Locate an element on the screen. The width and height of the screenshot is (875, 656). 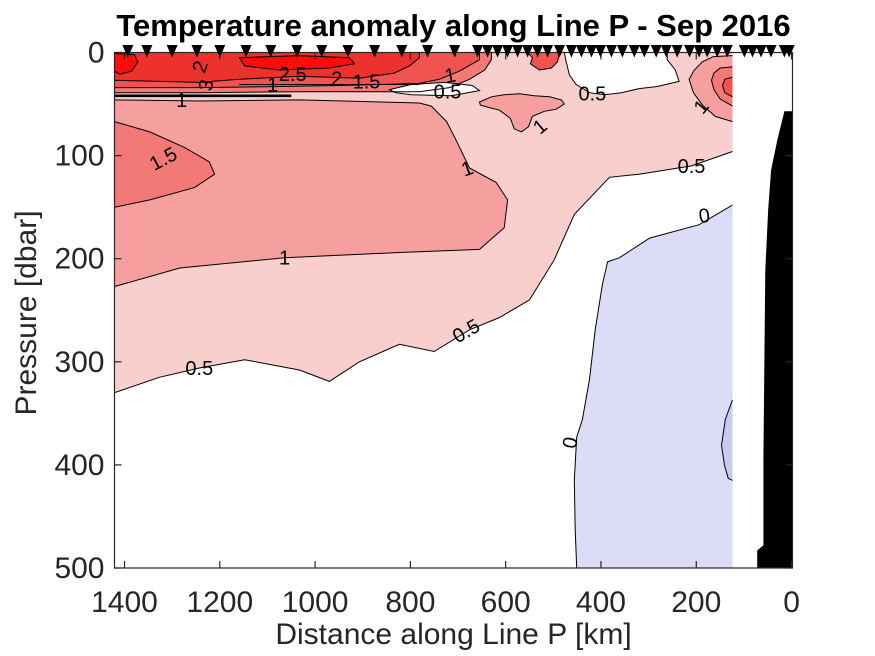
x-axis-label: Distance along Line P [km] is located at coordinates (453, 634).